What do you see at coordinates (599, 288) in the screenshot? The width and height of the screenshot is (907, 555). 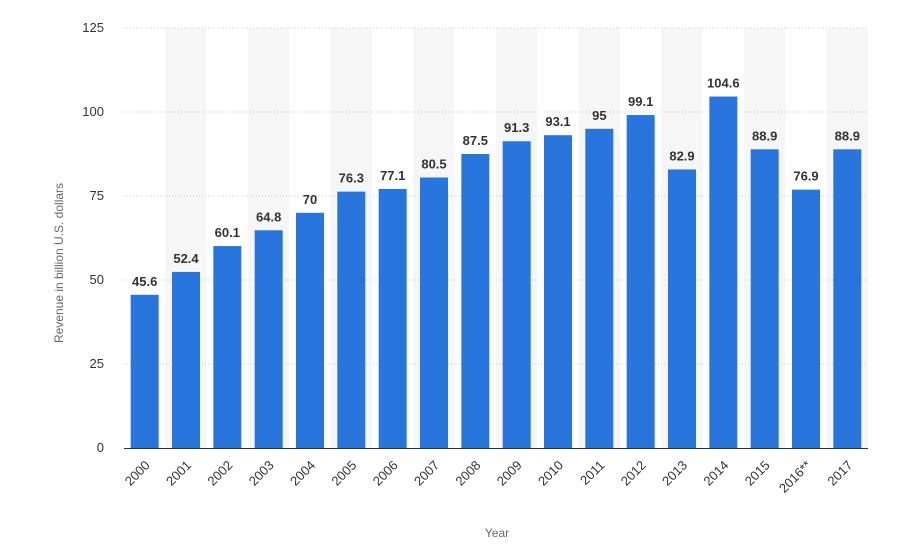 I see `bar-2011` at bounding box center [599, 288].